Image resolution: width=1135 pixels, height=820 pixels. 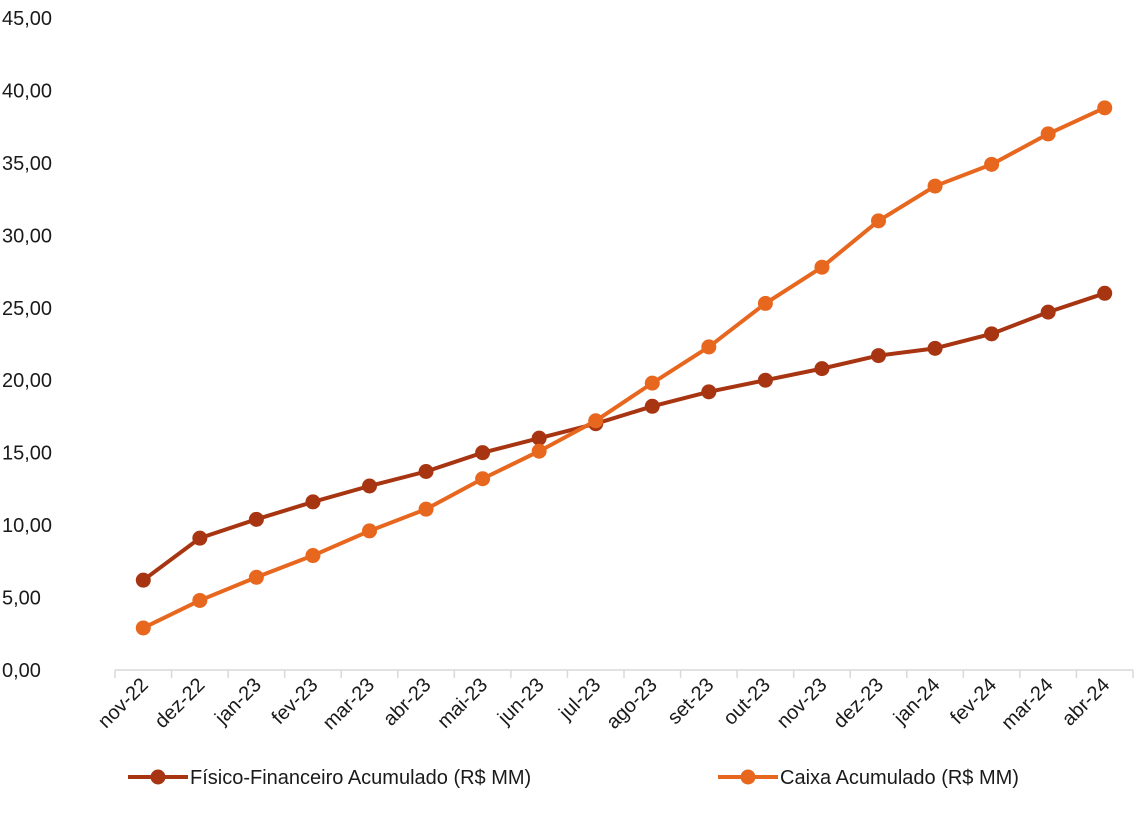 I want to click on x-tick-label: fev-23, so click(x=295, y=701).